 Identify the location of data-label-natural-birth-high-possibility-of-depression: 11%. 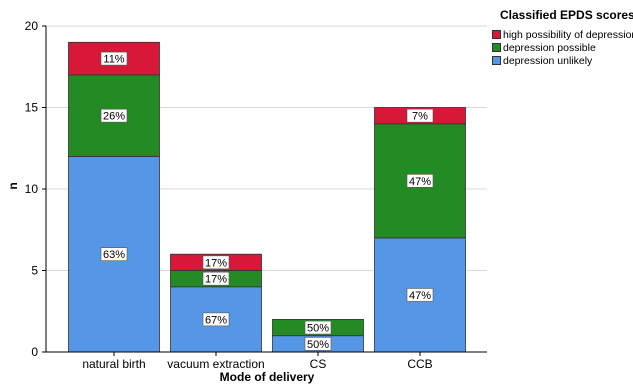
(113, 60).